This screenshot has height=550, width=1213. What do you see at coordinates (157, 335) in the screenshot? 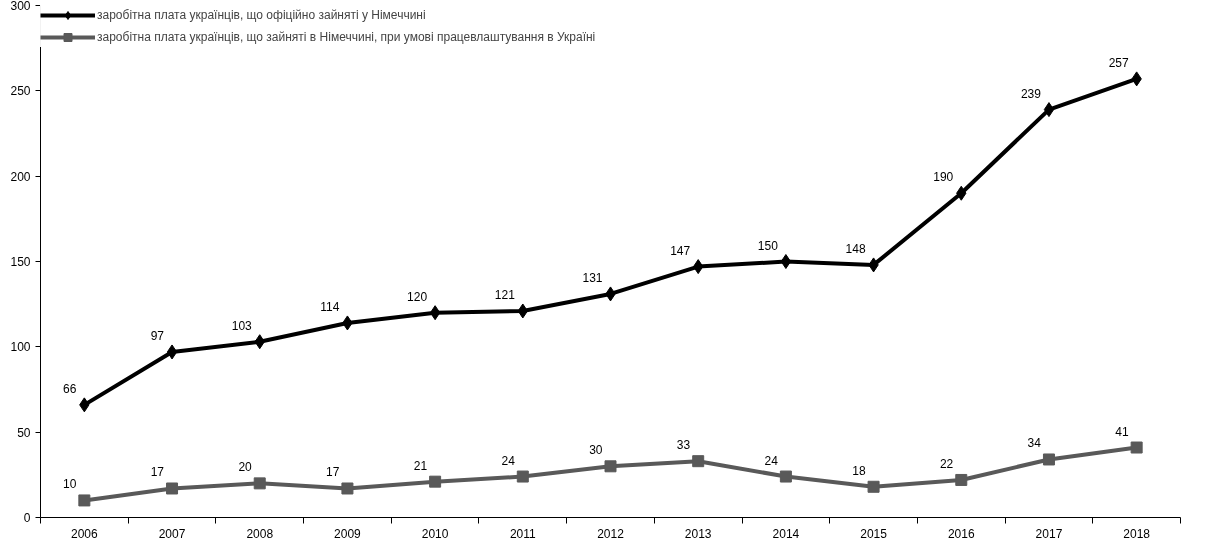
I see `data-label: 97` at bounding box center [157, 335].